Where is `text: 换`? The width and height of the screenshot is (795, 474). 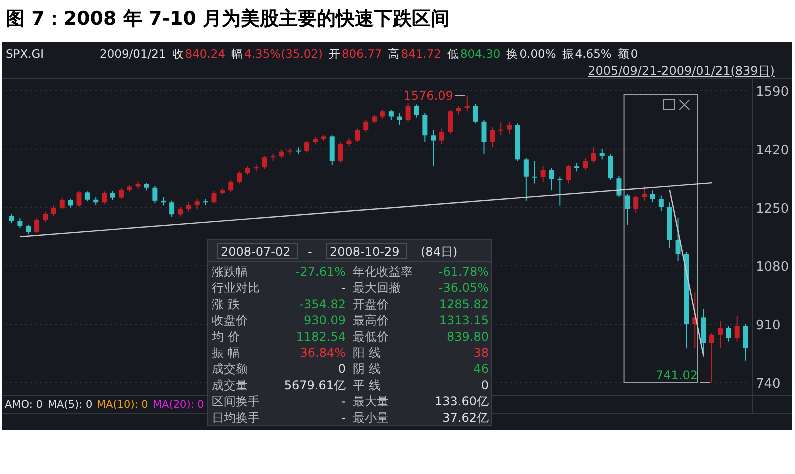
text: 换 is located at coordinates (512, 54).